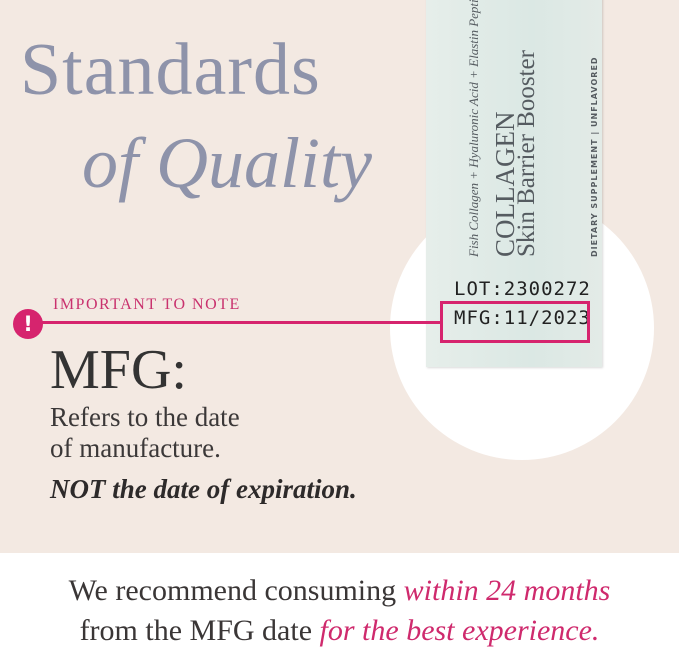 This screenshot has width=679, height=655. Describe the element at coordinates (28, 324) in the screenshot. I see `exclamation-icon: !` at that location.